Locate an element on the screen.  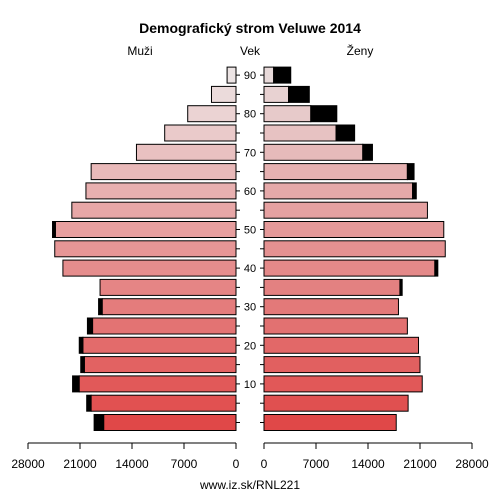
male-x-tick-label: 28000 is located at coordinates (28, 464).